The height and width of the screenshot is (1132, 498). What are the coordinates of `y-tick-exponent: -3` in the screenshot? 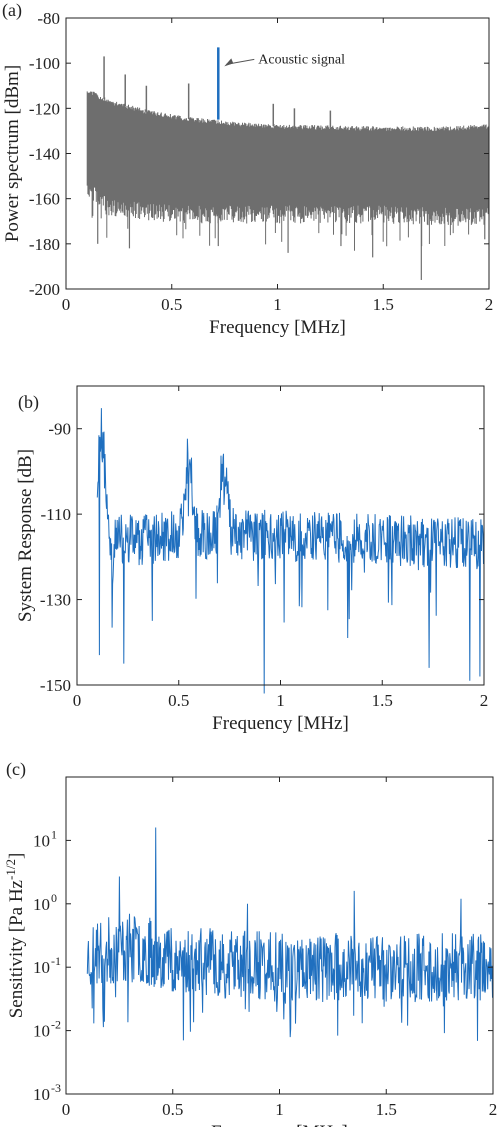 It's located at (56, 1088).